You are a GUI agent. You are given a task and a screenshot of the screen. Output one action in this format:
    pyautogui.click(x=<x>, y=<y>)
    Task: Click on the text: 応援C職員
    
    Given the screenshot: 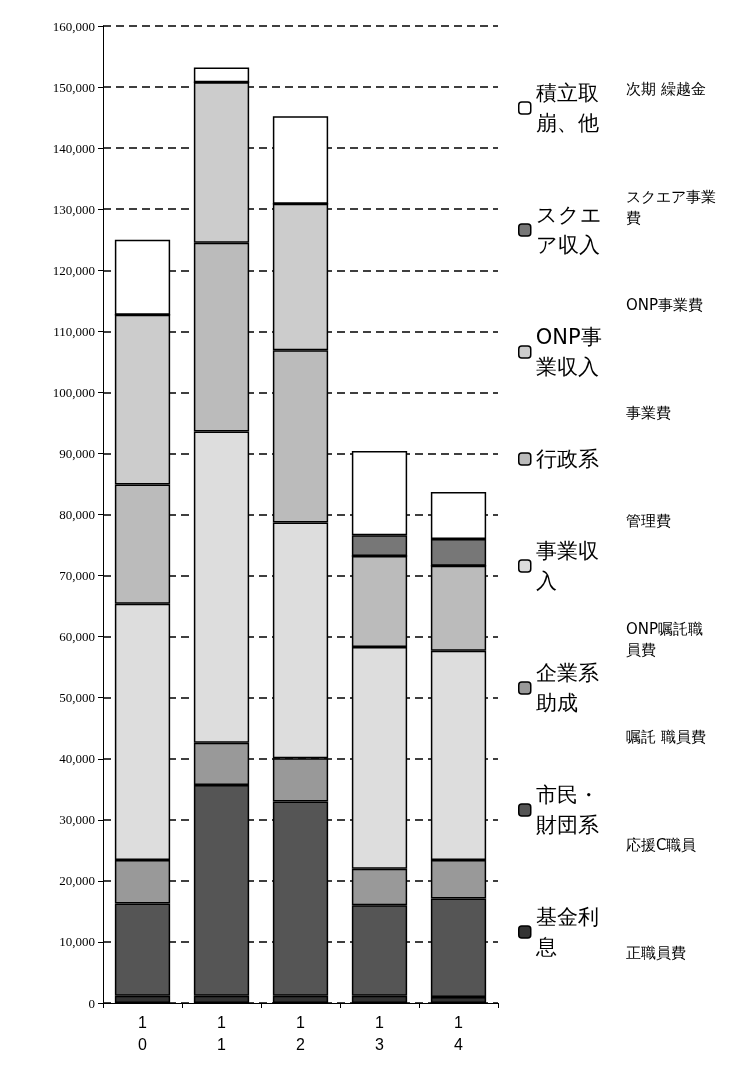 What is the action you would take?
    pyautogui.click(x=661, y=844)
    